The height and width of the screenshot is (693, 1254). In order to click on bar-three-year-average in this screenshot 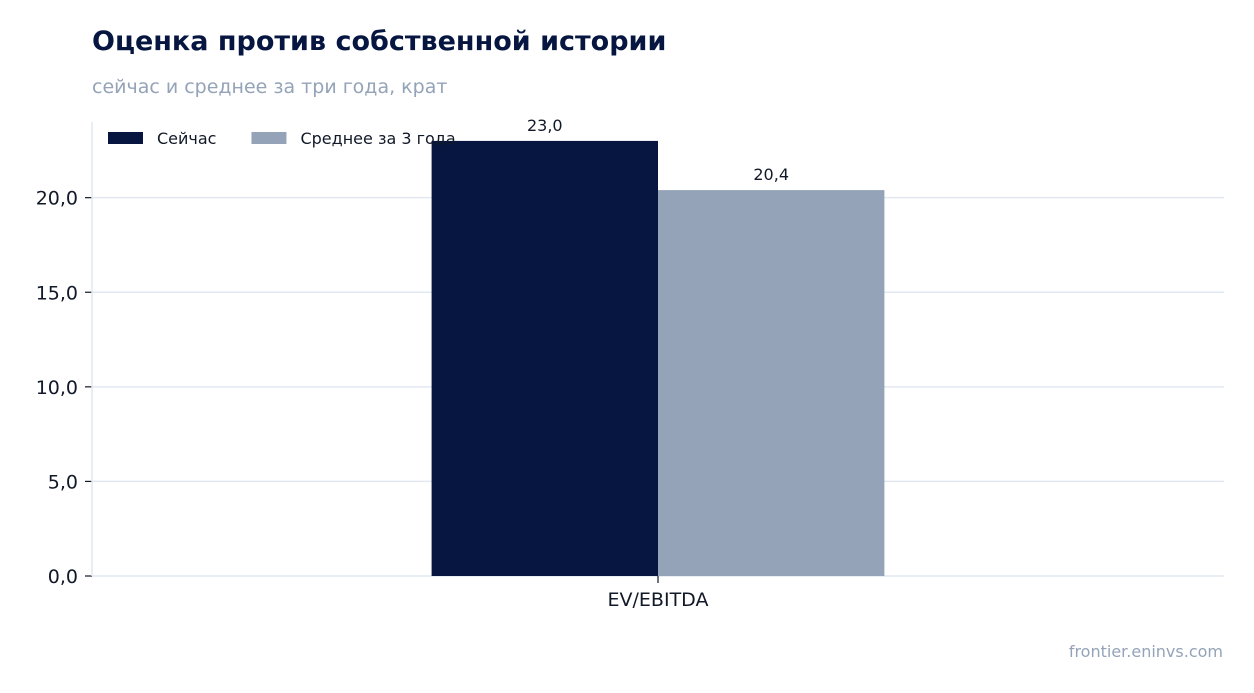, I will do `click(771, 383)`.